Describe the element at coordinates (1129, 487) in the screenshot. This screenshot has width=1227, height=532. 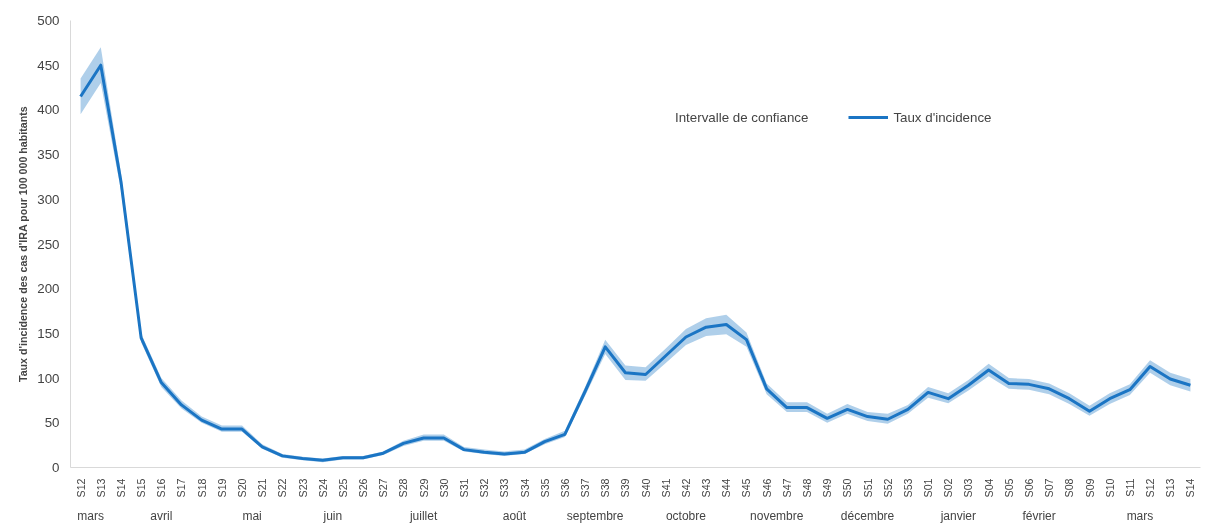
I see `x-tick-label: S11` at that location.